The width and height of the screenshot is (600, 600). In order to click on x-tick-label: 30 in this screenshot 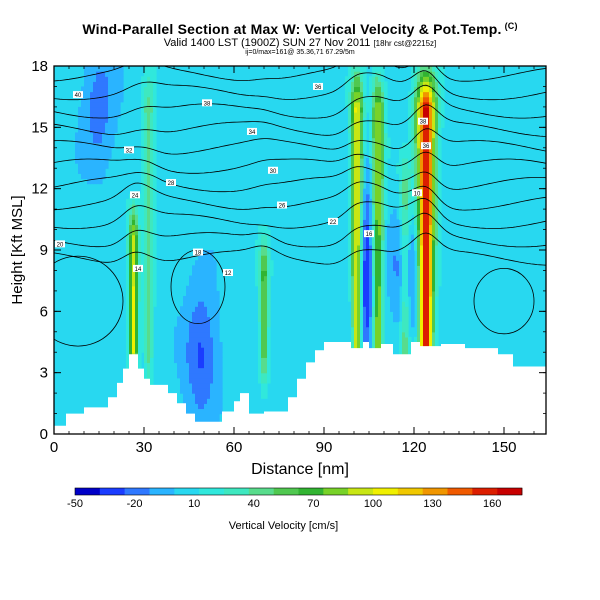, I will do `click(144, 447)`.